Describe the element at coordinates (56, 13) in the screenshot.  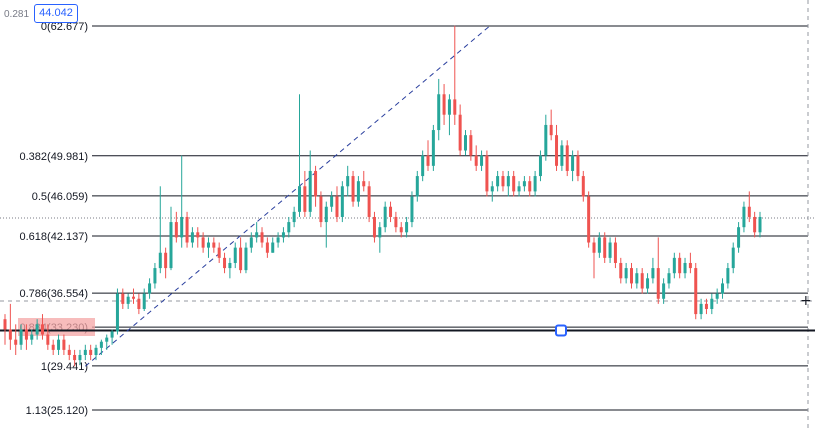
I see `price-label-box: 44.042` at that location.